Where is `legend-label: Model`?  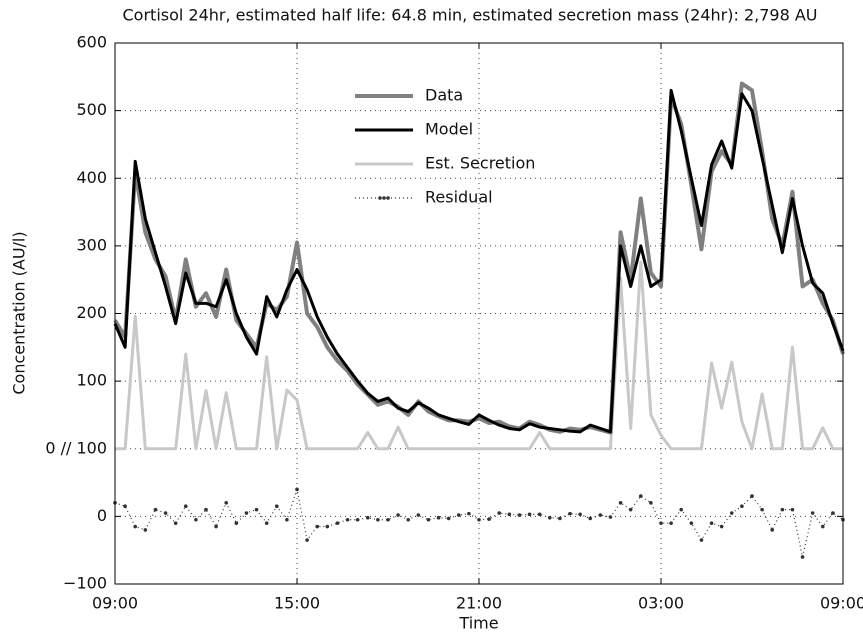
legend-label: Model is located at coordinates (449, 129).